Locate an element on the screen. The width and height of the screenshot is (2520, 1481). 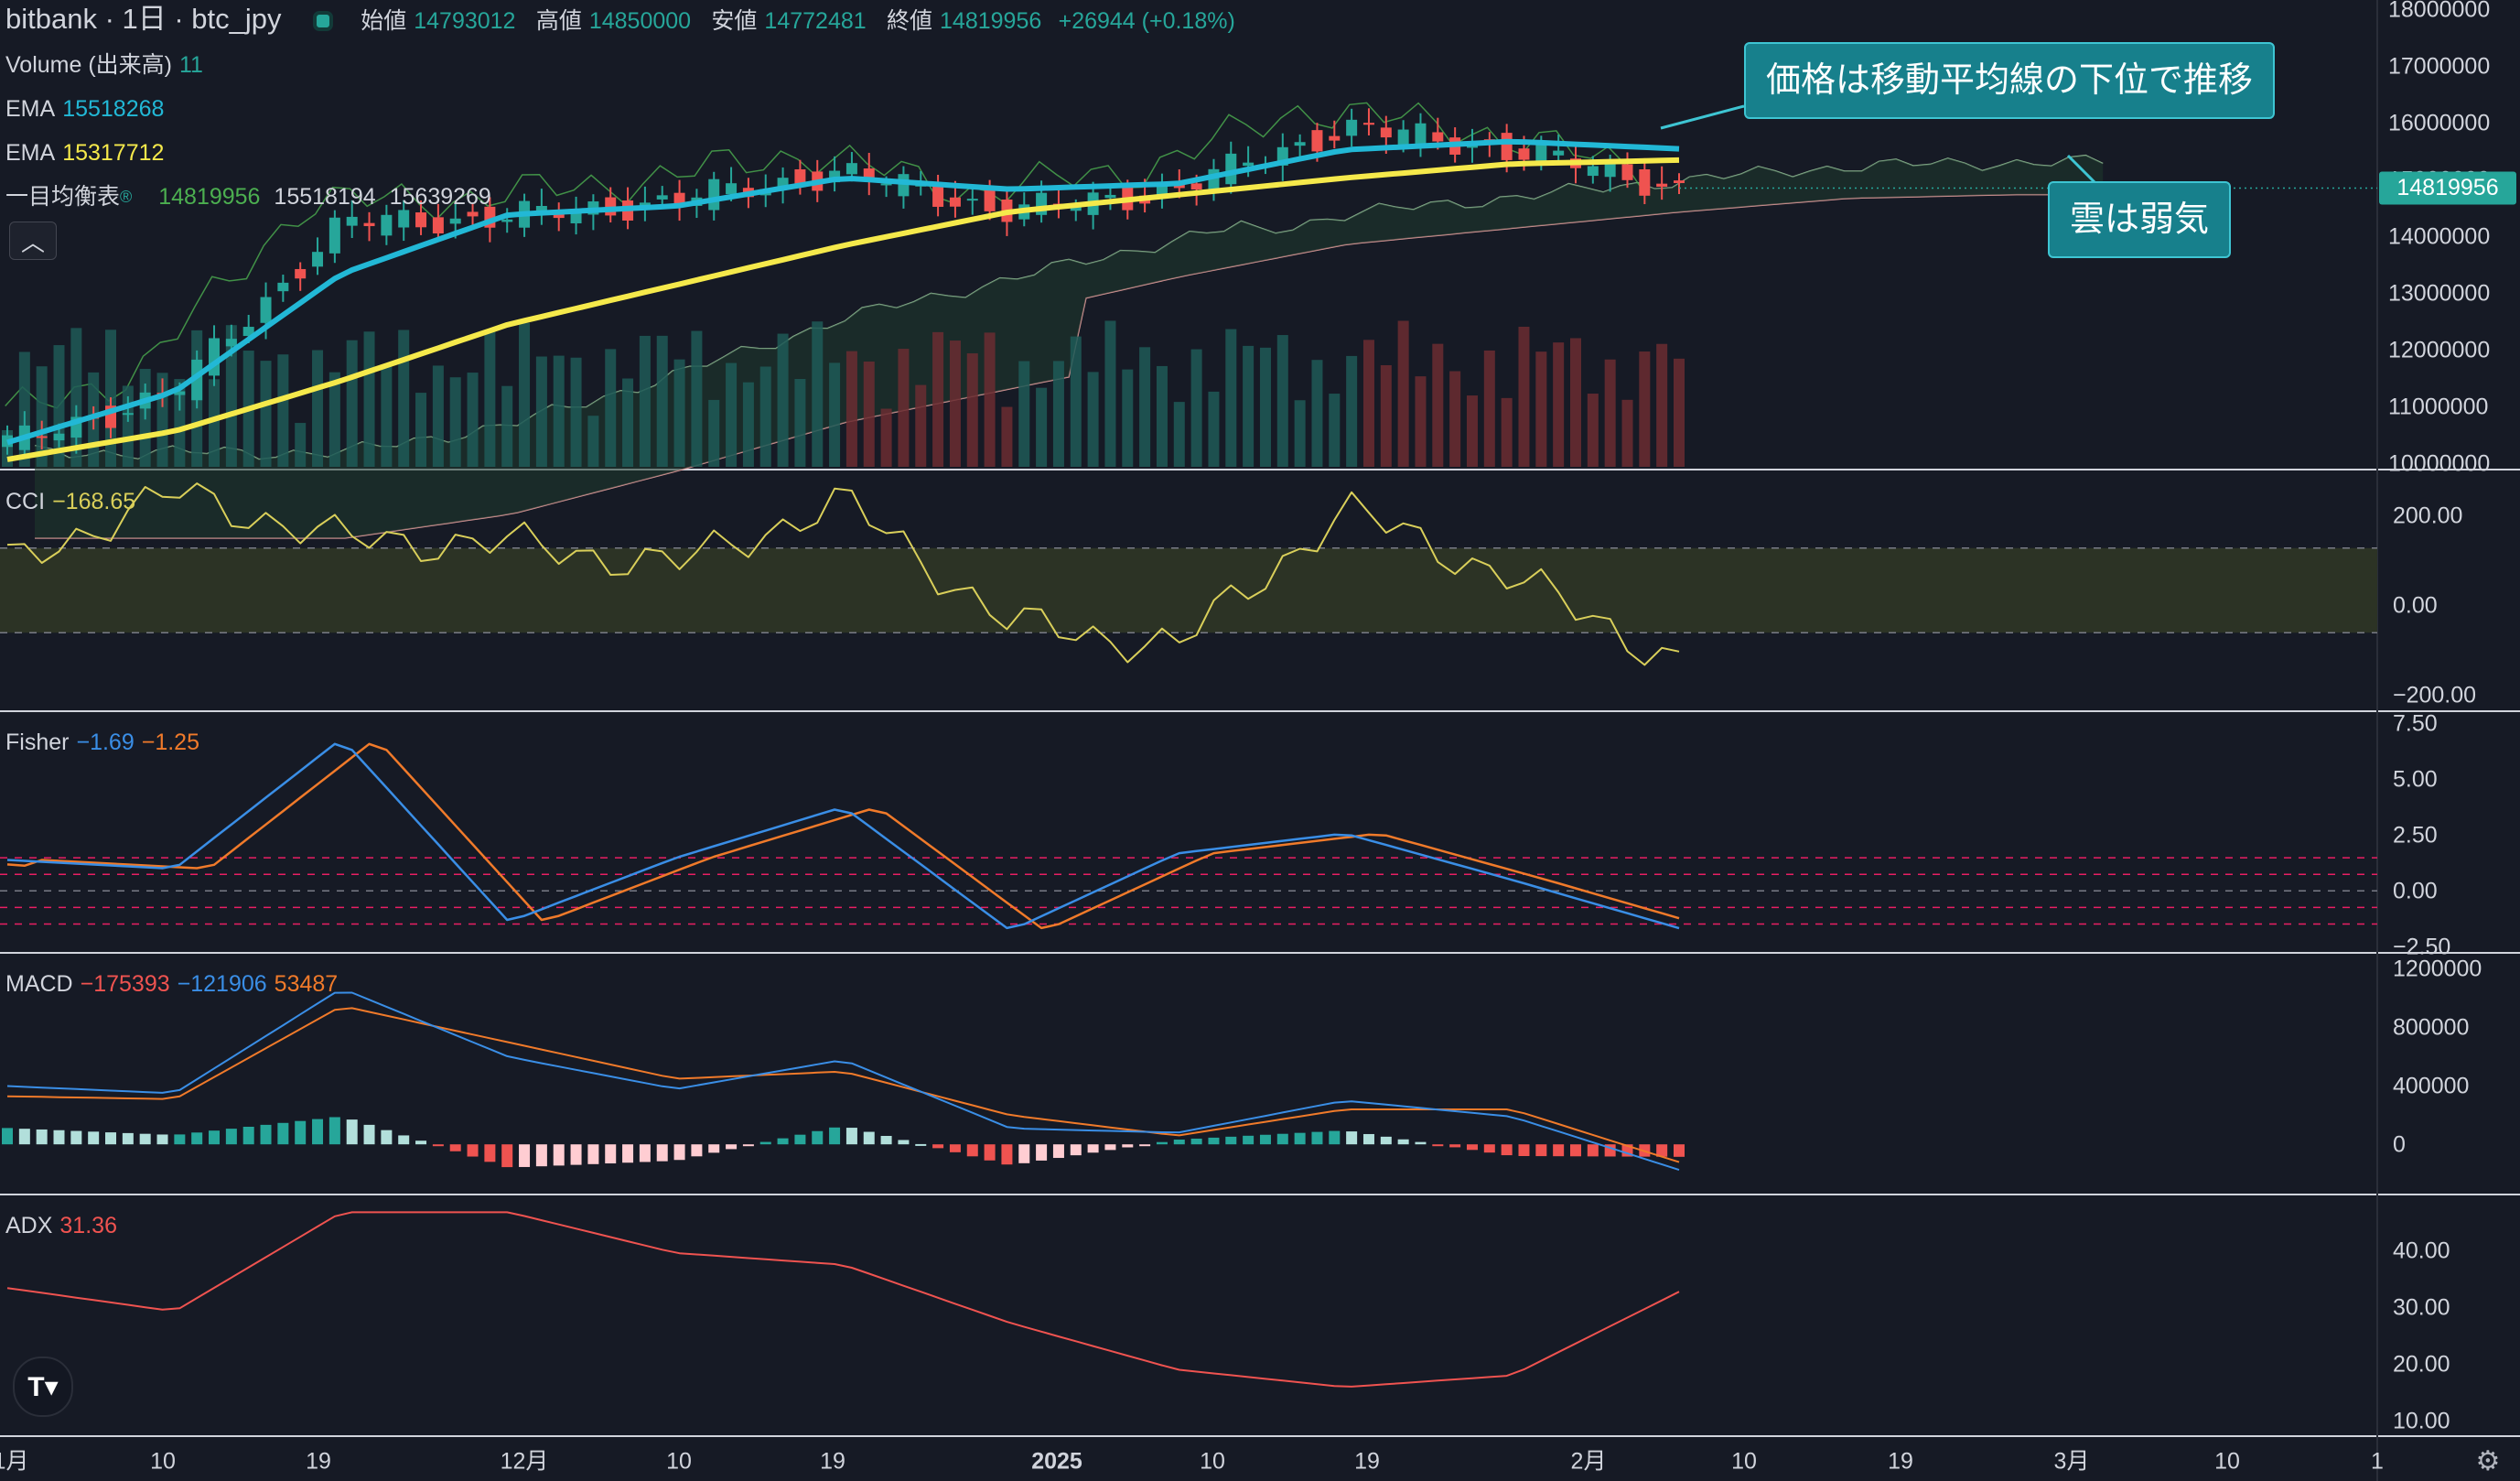
fisher-signal-line is located at coordinates (843, 836).